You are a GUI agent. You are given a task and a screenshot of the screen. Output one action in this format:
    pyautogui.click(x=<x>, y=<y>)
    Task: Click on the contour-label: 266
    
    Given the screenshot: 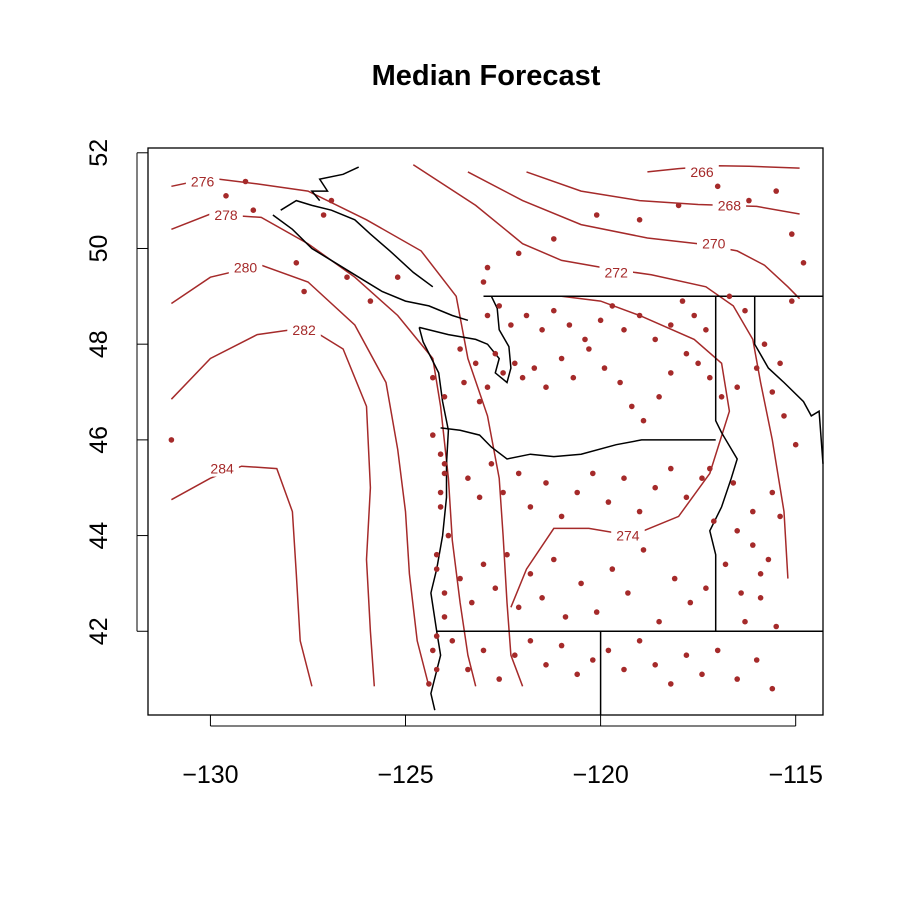 What is the action you would take?
    pyautogui.click(x=702, y=172)
    